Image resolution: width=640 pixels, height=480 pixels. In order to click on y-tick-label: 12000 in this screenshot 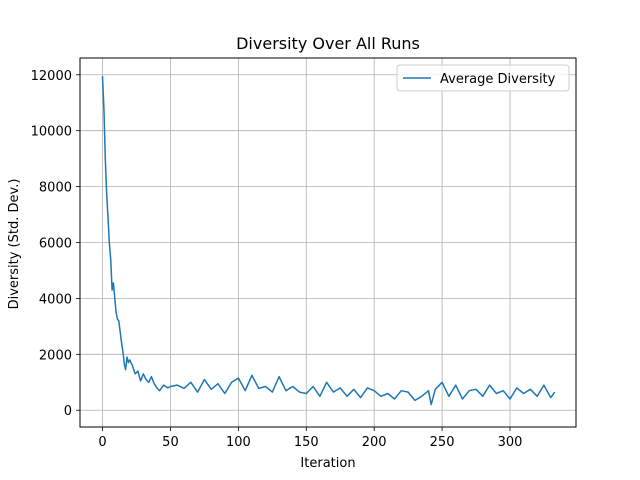, I will do `click(51, 76)`.